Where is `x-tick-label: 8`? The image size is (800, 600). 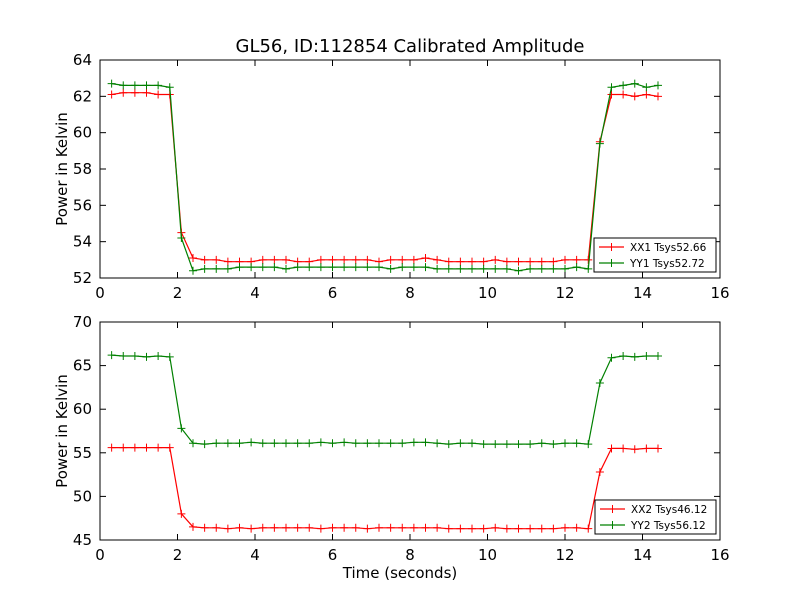 x-tick-label: 8 is located at coordinates (410, 555).